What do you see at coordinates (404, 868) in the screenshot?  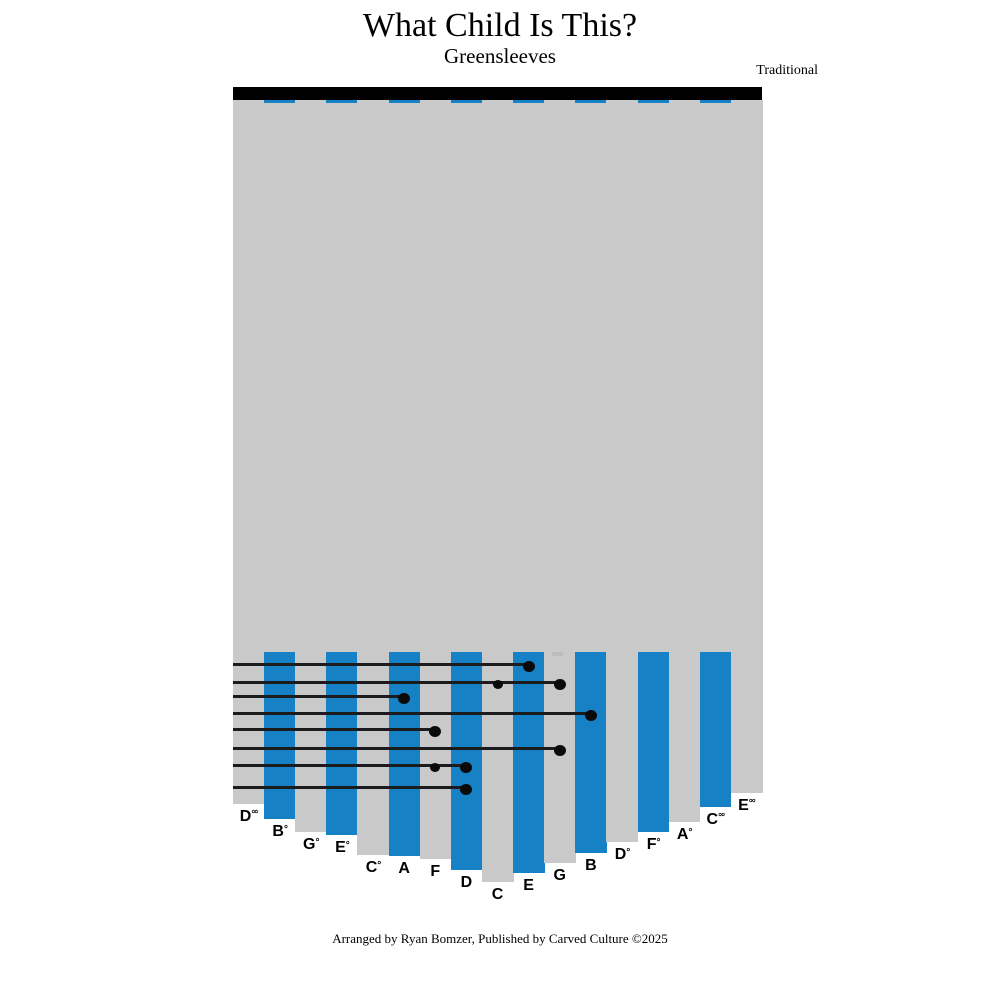 I see `tine-label: A` at bounding box center [404, 868].